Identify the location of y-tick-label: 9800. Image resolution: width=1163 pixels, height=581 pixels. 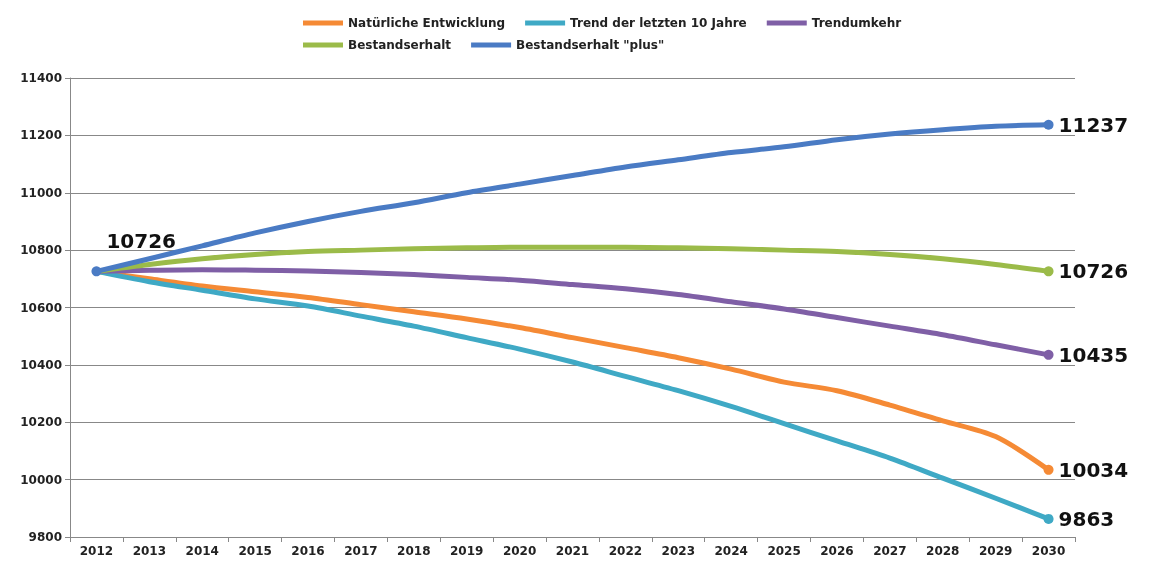
(45, 537).